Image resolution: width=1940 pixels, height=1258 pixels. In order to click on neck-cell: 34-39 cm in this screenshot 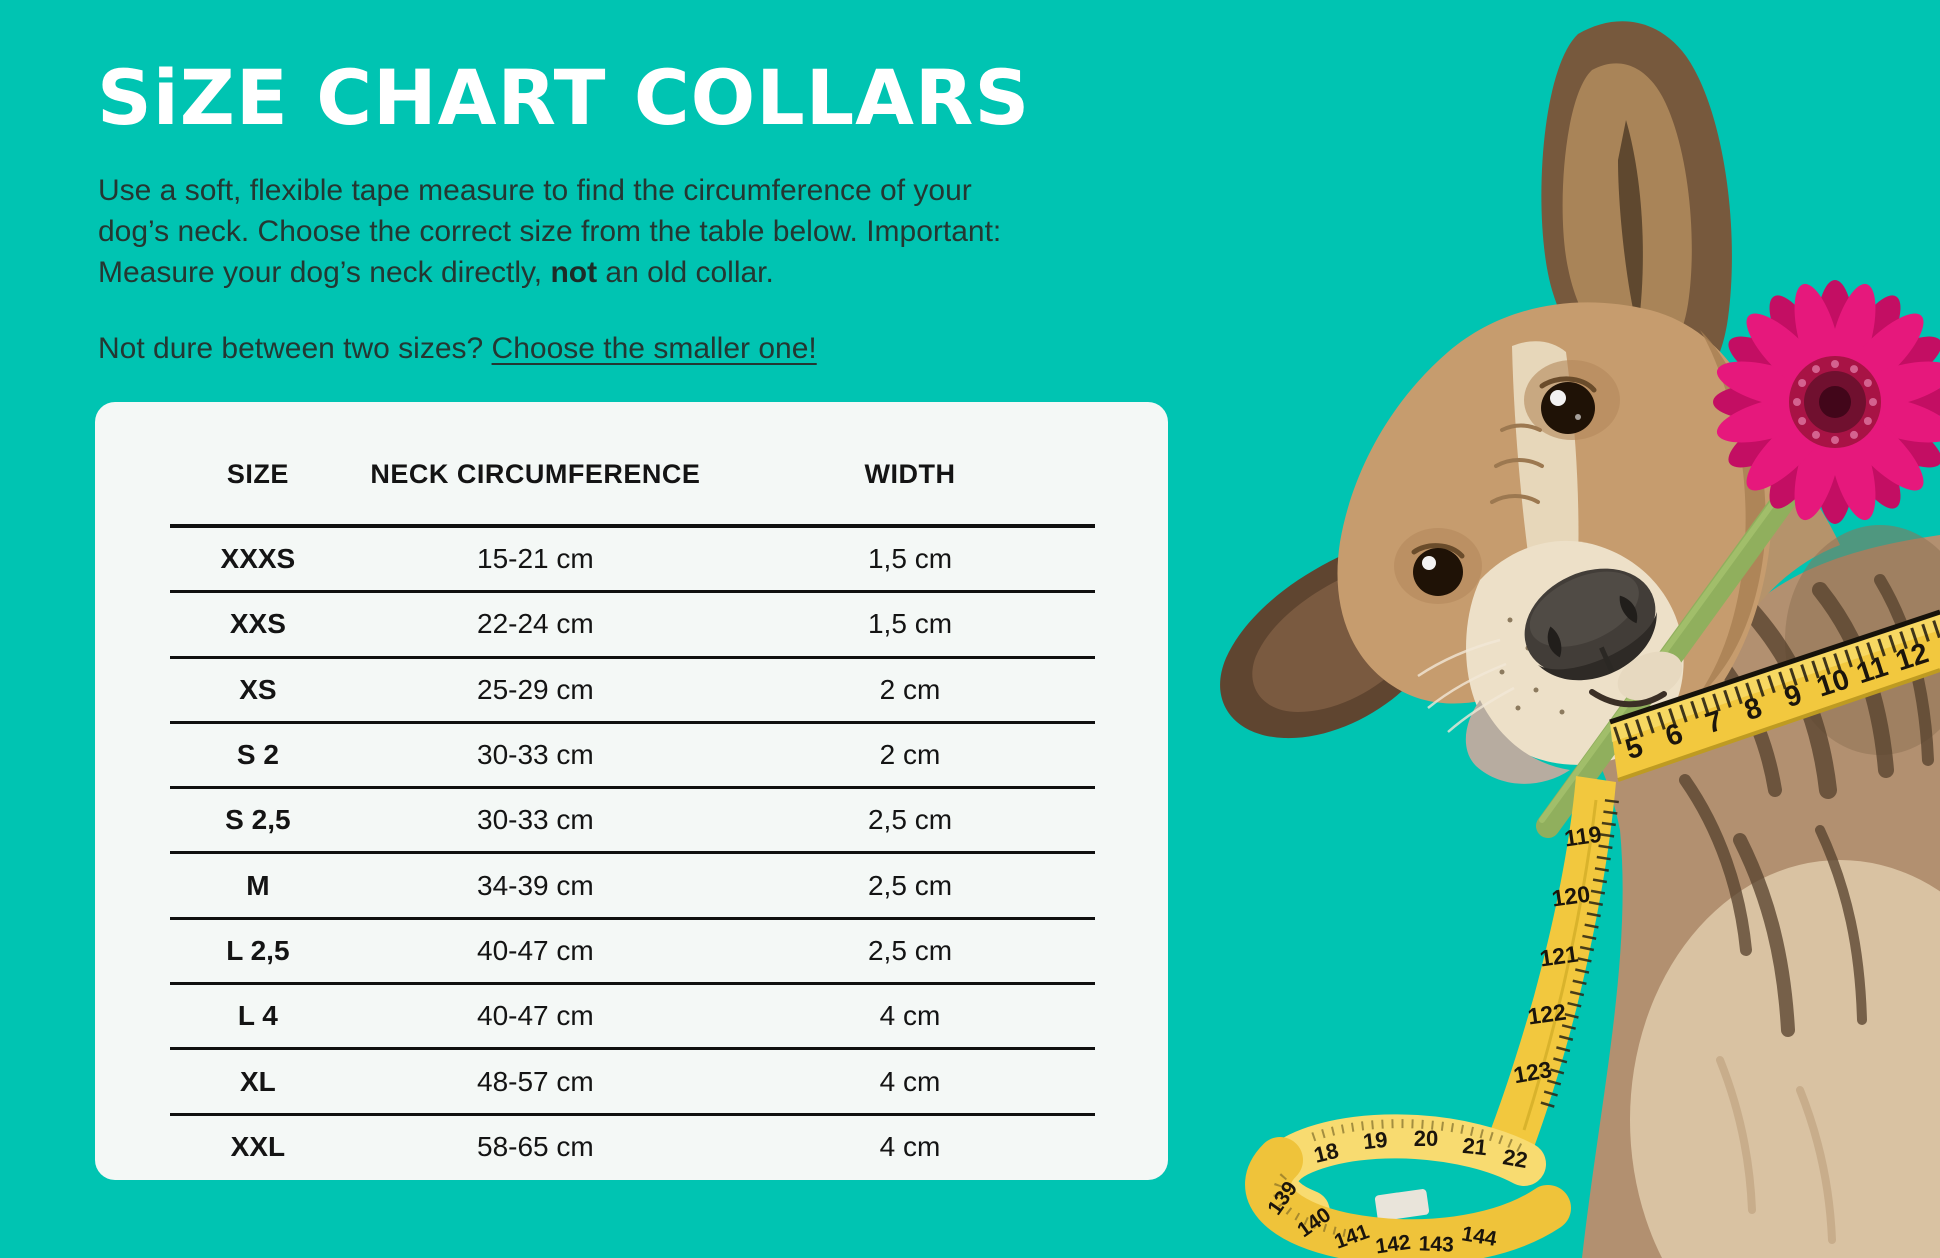, I will do `click(535, 885)`.